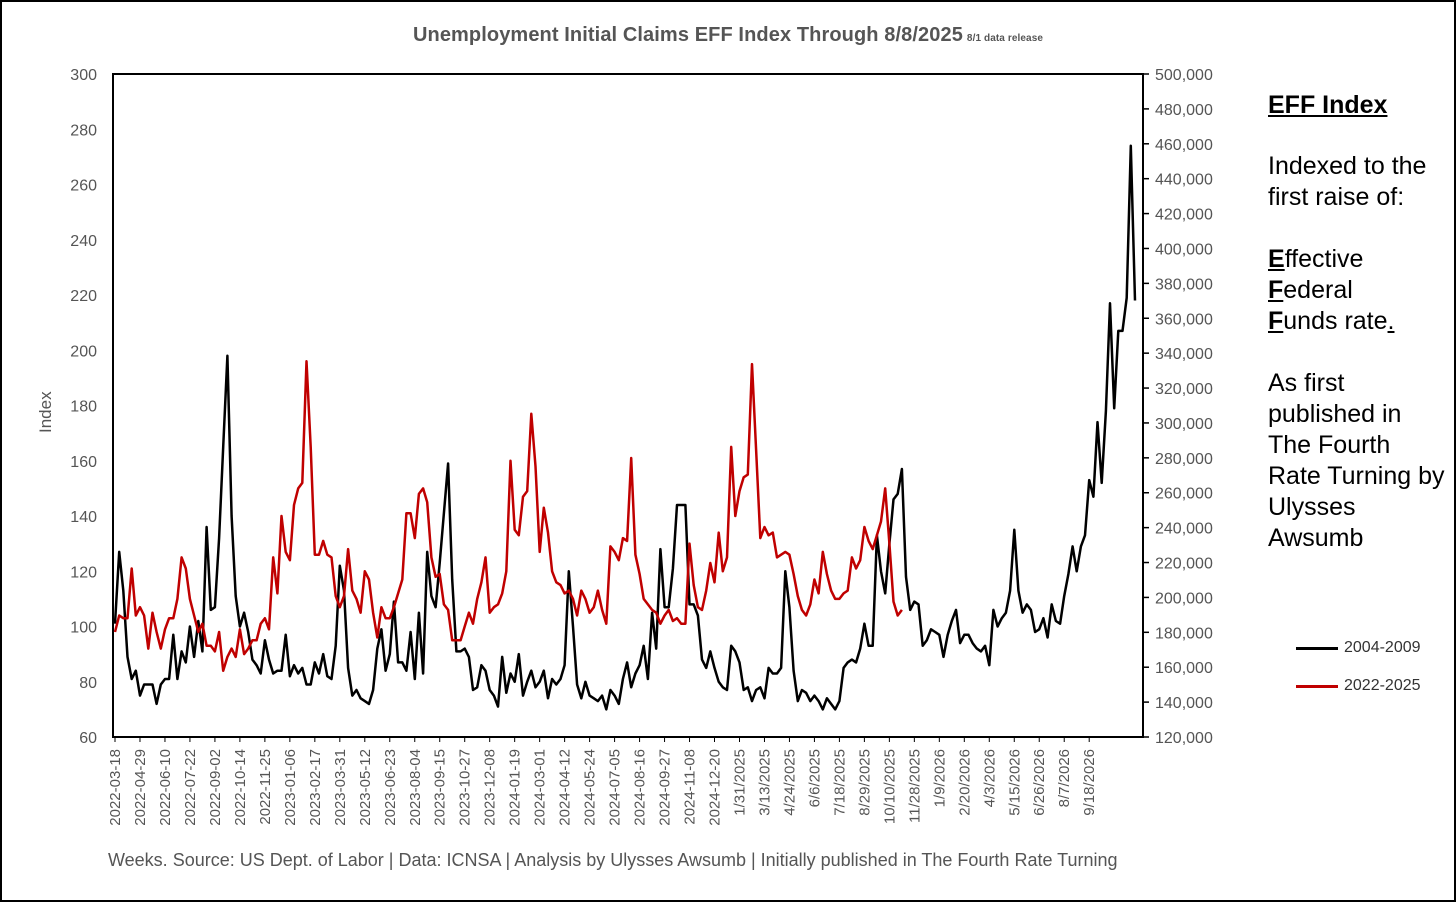  I want to click on legend-label-2022-2025: 2022-2025, so click(1382, 685).